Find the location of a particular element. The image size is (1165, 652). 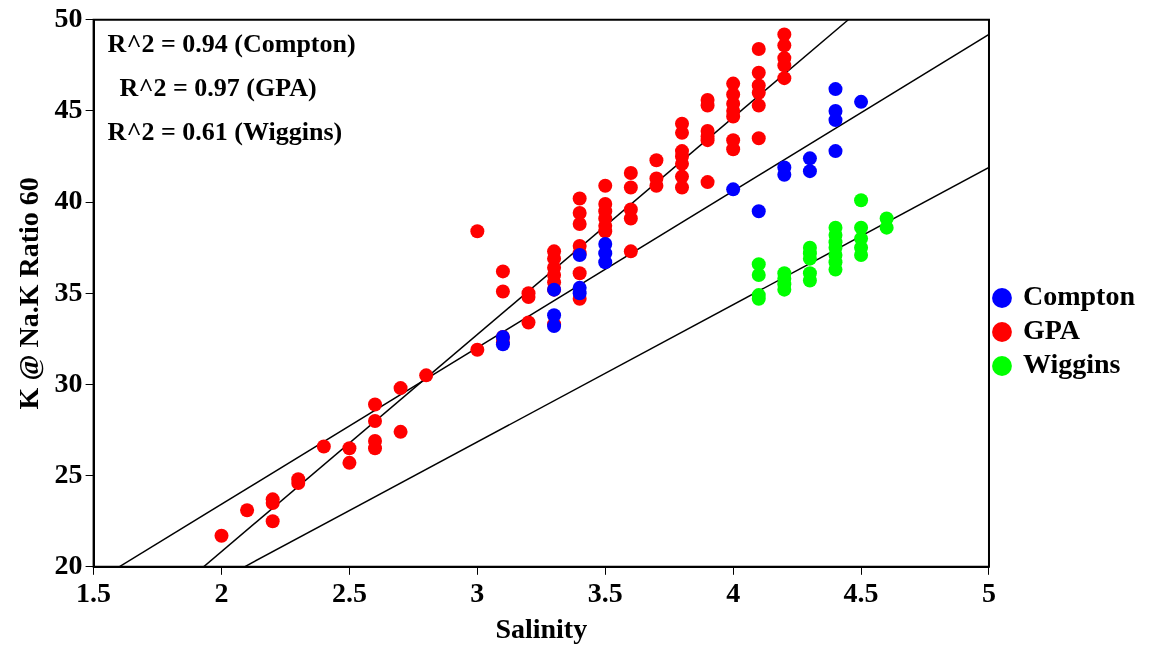

x-tick-label: 5 is located at coordinates (988, 592).